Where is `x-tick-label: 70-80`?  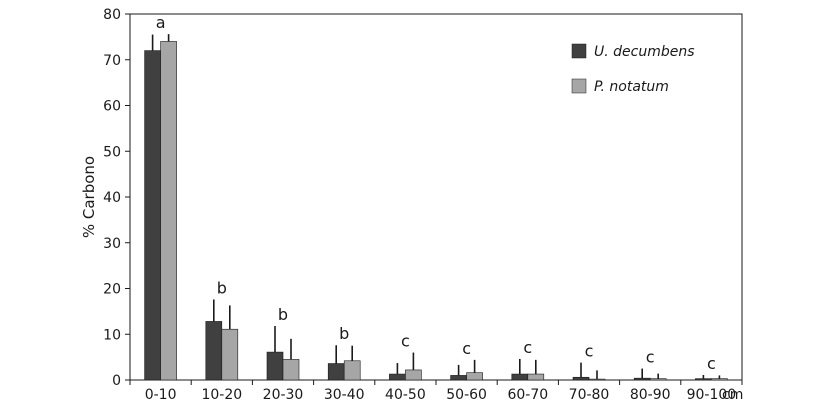 x-tick-label: 70-80 is located at coordinates (589, 395).